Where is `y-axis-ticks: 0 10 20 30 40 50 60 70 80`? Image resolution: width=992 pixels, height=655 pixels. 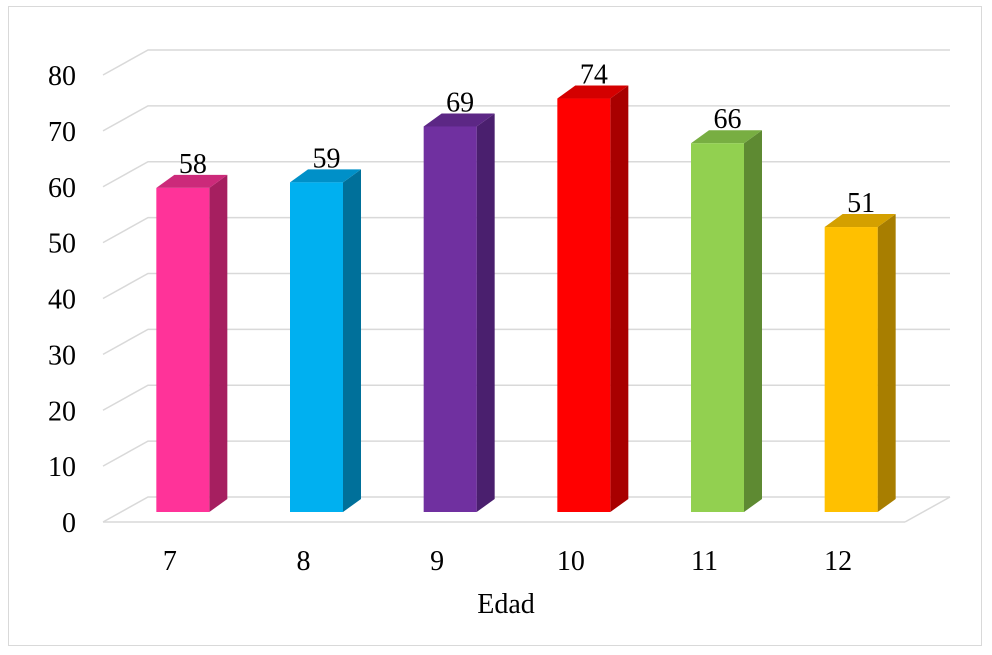 y-axis-ticks: 0 10 20 30 40 50 60 70 80 is located at coordinates (62, 300).